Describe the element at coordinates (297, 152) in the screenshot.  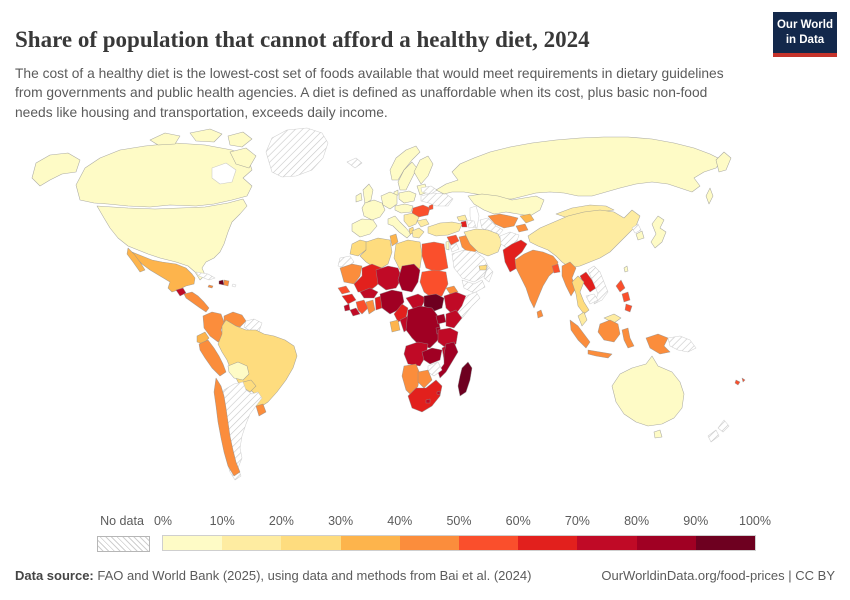
I see `country-greenland` at that location.